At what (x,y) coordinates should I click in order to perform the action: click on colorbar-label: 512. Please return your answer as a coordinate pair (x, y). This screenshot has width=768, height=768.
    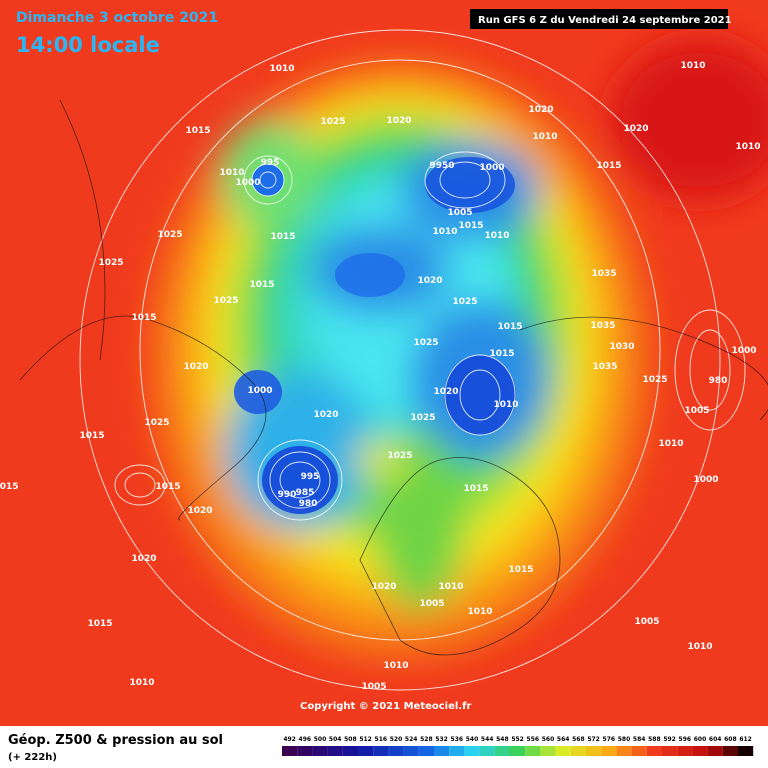
    Looking at the image, I should click on (365, 739).